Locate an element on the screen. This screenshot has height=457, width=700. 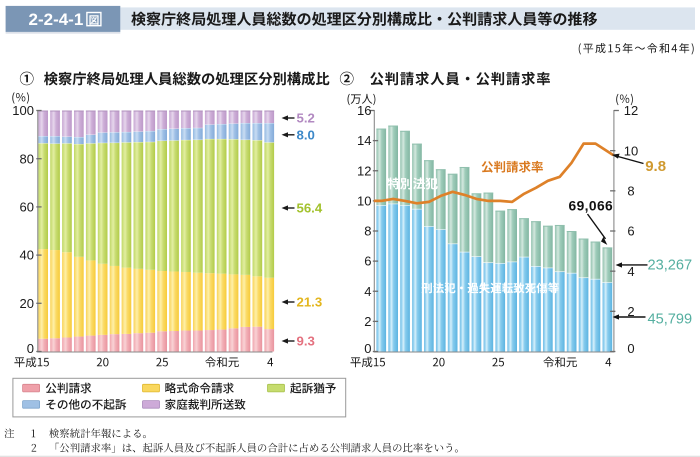
svg-text: 80 is located at coordinates (27, 158).